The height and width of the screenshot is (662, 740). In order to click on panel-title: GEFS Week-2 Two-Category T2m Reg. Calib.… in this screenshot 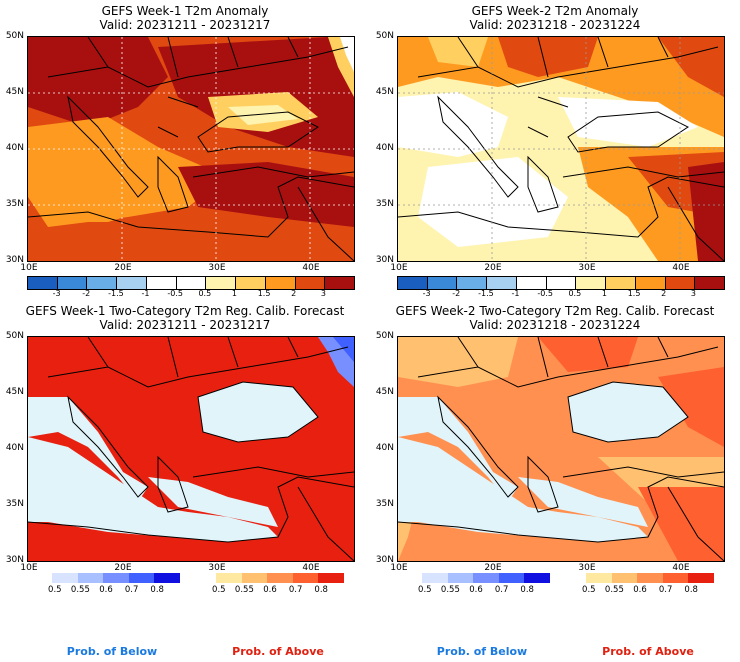, I will do `click(555, 311)`.